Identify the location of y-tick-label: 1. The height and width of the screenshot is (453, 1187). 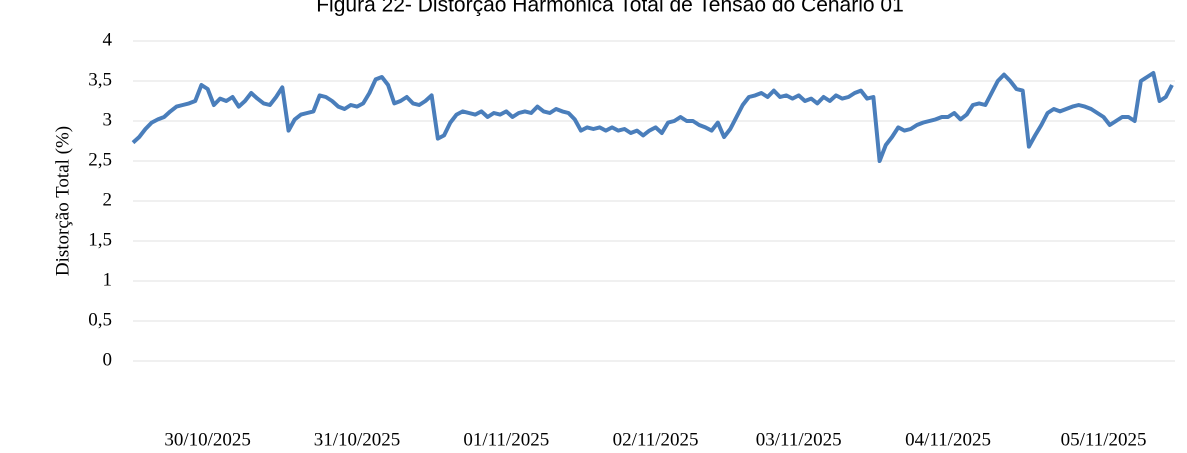
(108, 279).